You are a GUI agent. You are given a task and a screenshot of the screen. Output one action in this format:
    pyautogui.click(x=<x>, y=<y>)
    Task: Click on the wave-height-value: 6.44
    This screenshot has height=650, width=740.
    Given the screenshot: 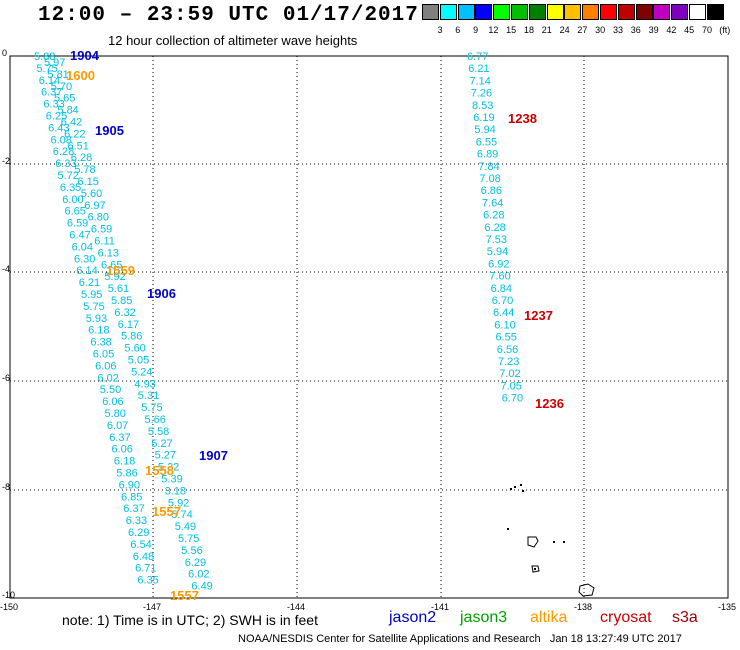 What is the action you would take?
    pyautogui.click(x=503, y=313)
    